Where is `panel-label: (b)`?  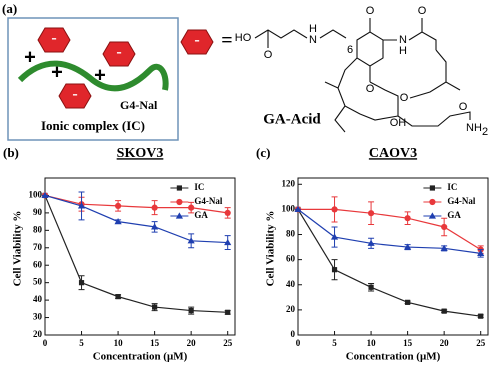
panel-label: (b) is located at coordinates (11, 152).